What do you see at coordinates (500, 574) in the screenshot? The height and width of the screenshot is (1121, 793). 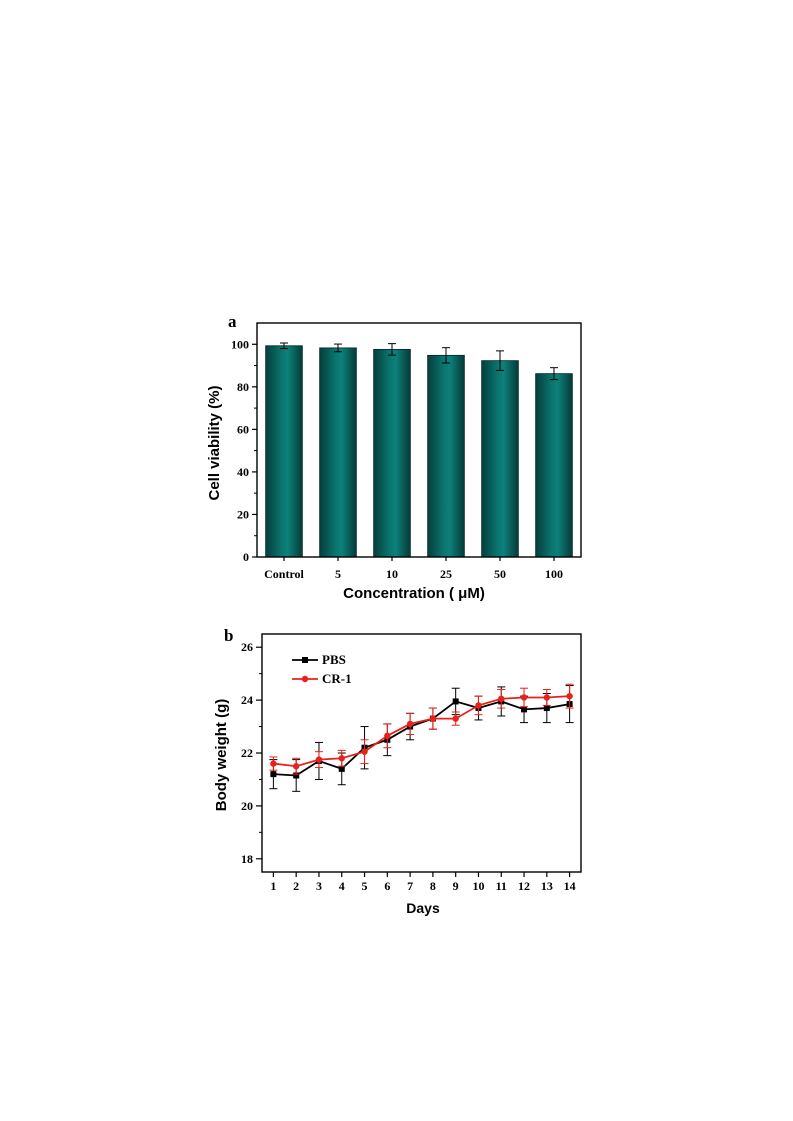 I see `x-tick-label-a: 50` at bounding box center [500, 574].